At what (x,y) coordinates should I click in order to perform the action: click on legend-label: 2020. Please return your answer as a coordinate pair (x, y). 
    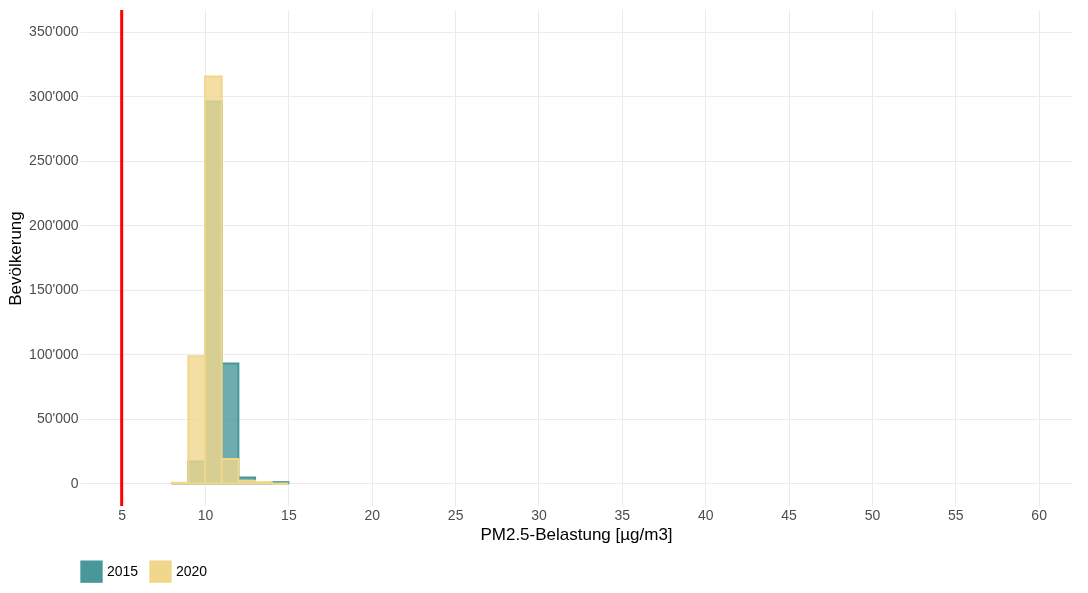
    Looking at the image, I should click on (192, 570).